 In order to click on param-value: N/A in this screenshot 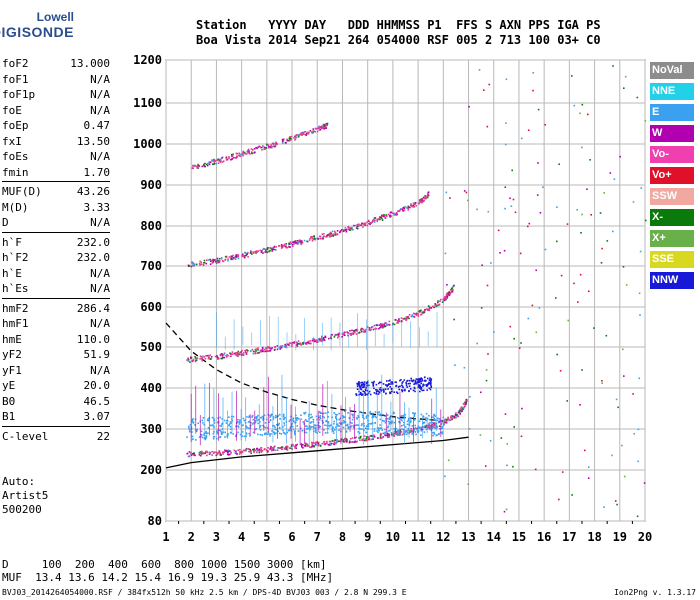, I will do `click(100, 323)`.